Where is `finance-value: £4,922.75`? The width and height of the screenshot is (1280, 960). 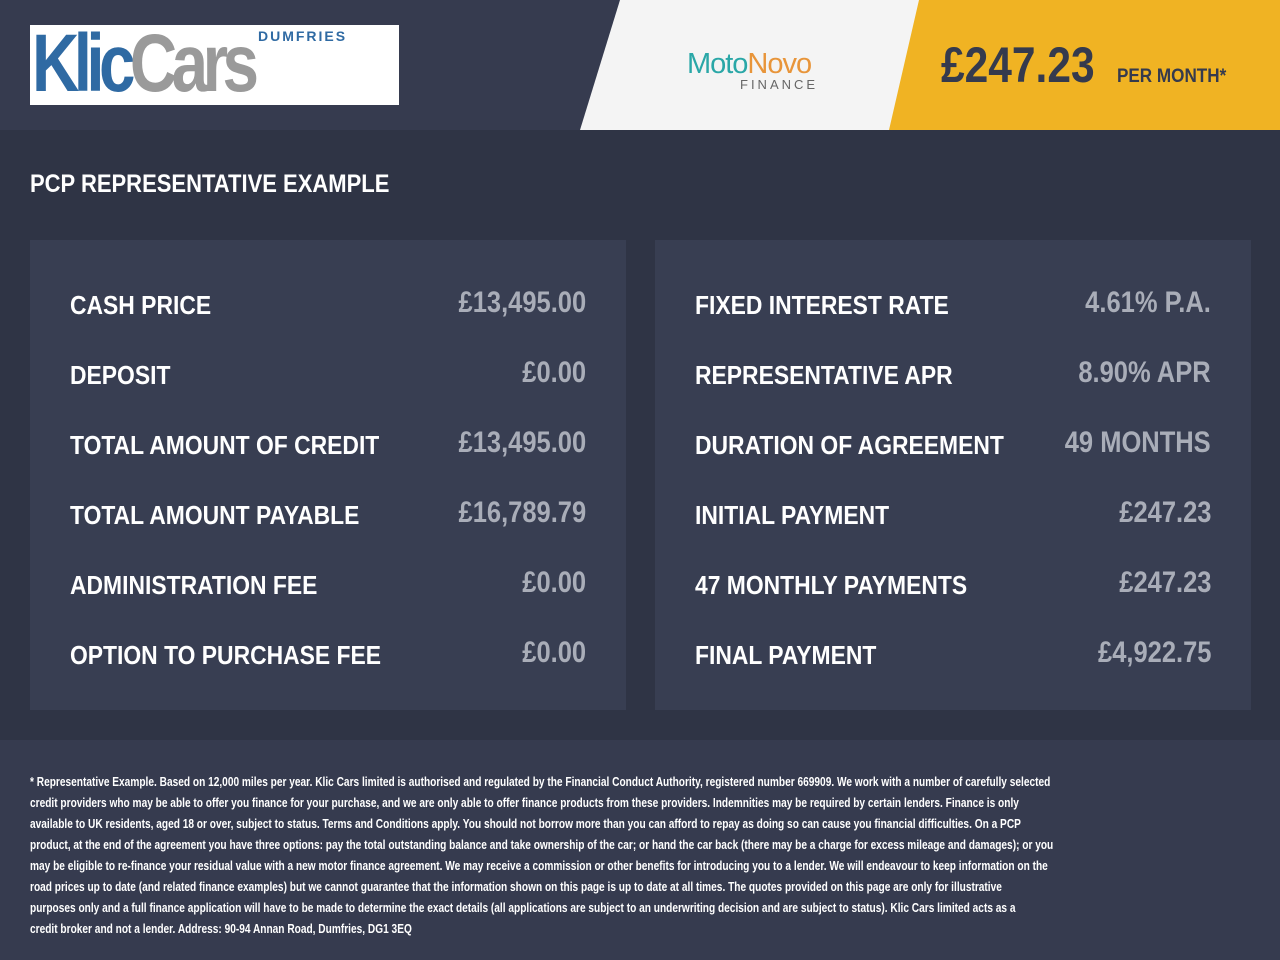
finance-value: £4,922.75 is located at coordinates (1154, 652).